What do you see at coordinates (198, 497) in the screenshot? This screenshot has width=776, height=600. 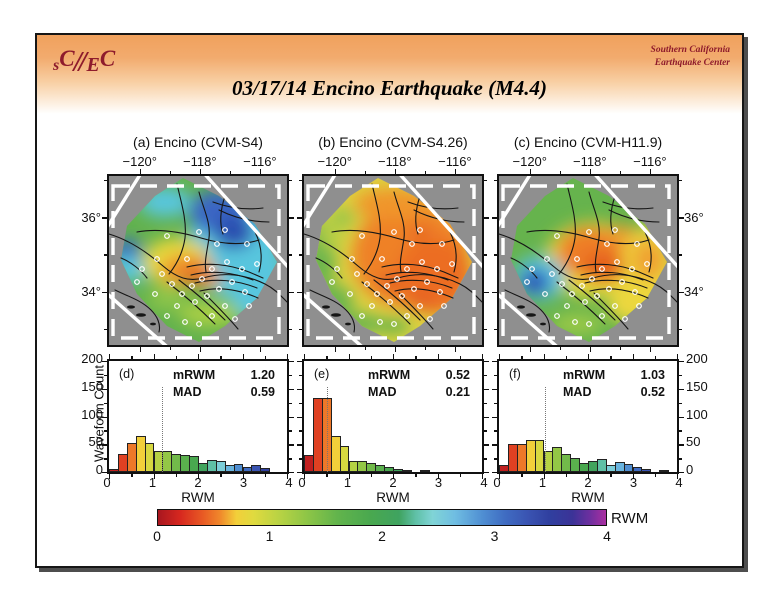 I see `x-axis-label-d: RWM` at bounding box center [198, 497].